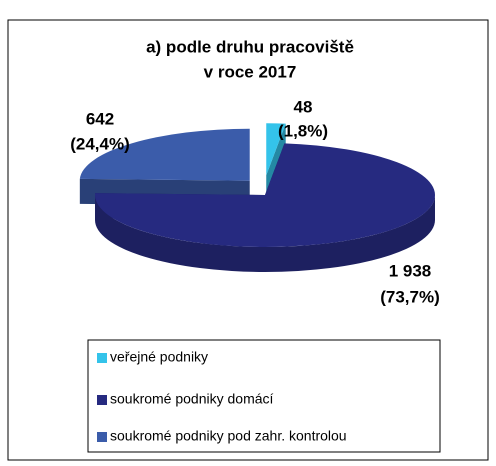 The image size is (496, 466). What do you see at coordinates (303, 130) in the screenshot?
I see `percent-label: (1,8%)` at bounding box center [303, 130].